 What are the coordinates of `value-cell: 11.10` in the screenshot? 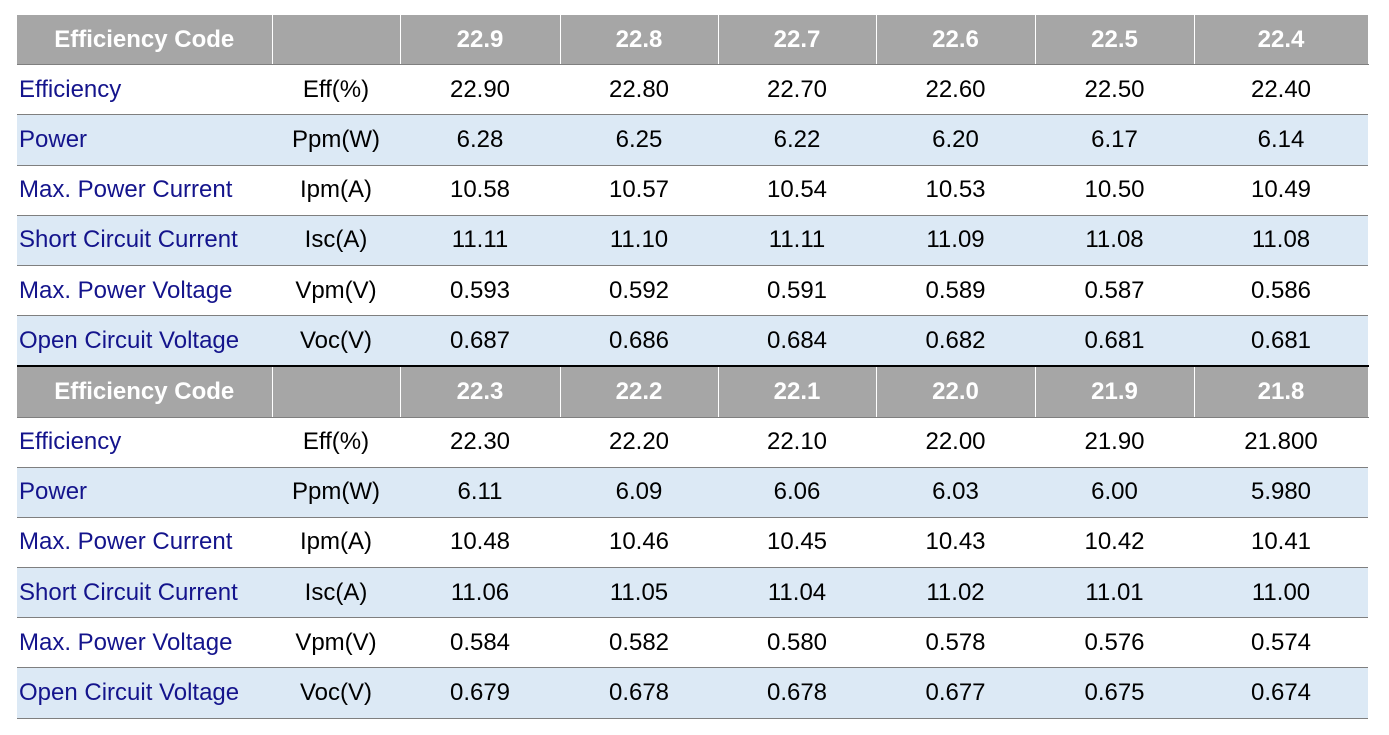 It's located at (639, 240).